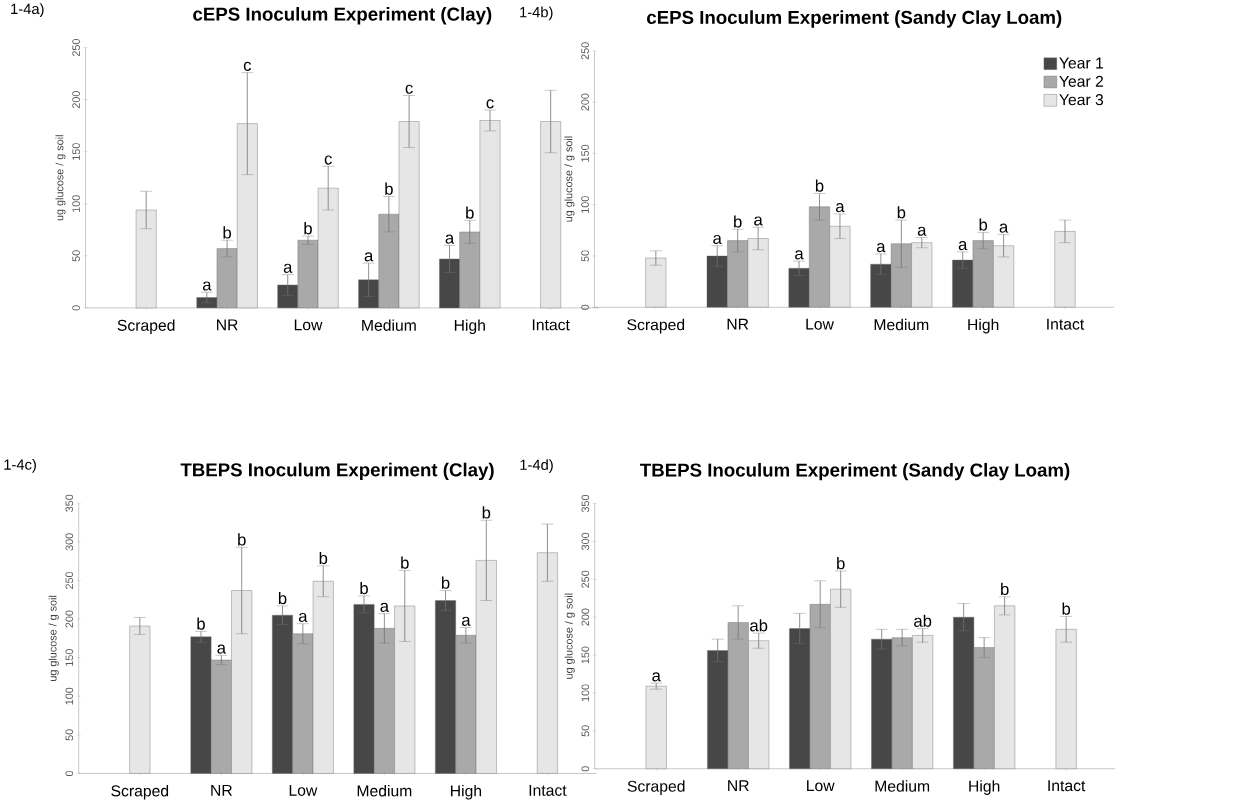  I want to click on legend-label: Year 1, so click(1081, 63).